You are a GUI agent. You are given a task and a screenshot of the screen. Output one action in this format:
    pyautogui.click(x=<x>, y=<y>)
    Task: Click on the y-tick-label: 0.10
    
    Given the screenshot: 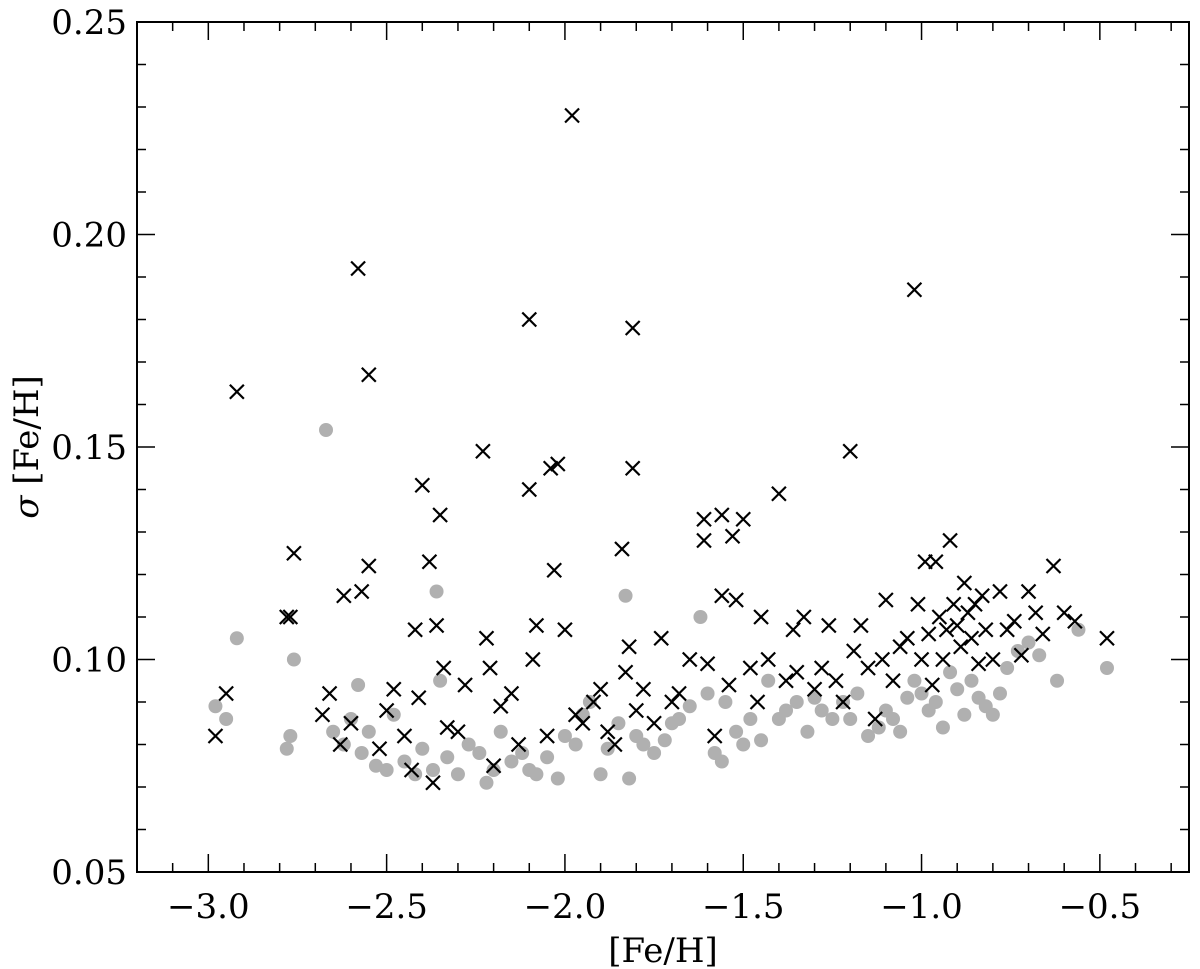 What is the action you would take?
    pyautogui.click(x=89, y=661)
    